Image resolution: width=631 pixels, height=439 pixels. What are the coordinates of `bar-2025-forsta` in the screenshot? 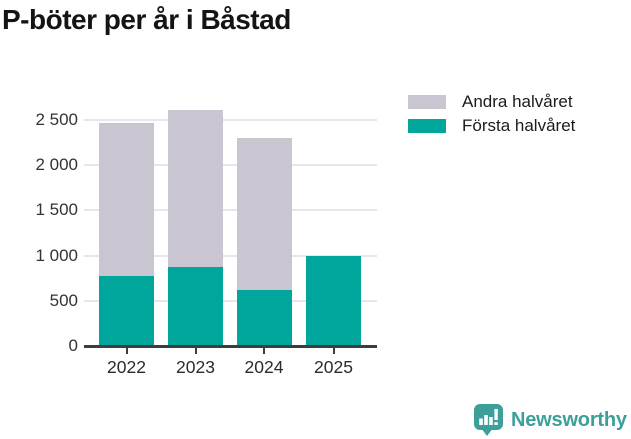 It's located at (333, 300).